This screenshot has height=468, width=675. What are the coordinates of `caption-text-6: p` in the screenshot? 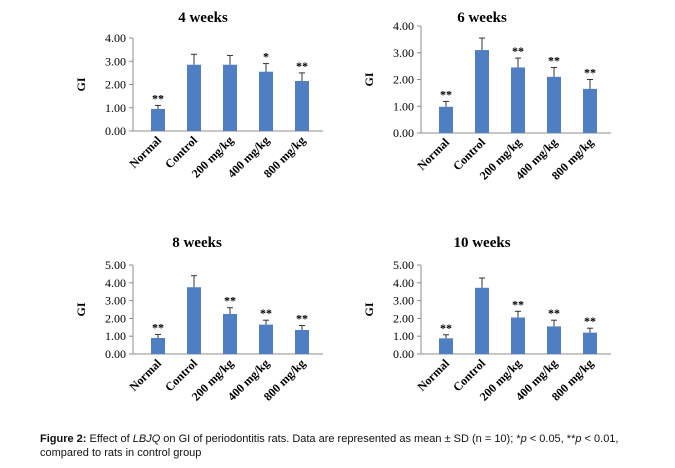 It's located at (578, 439).